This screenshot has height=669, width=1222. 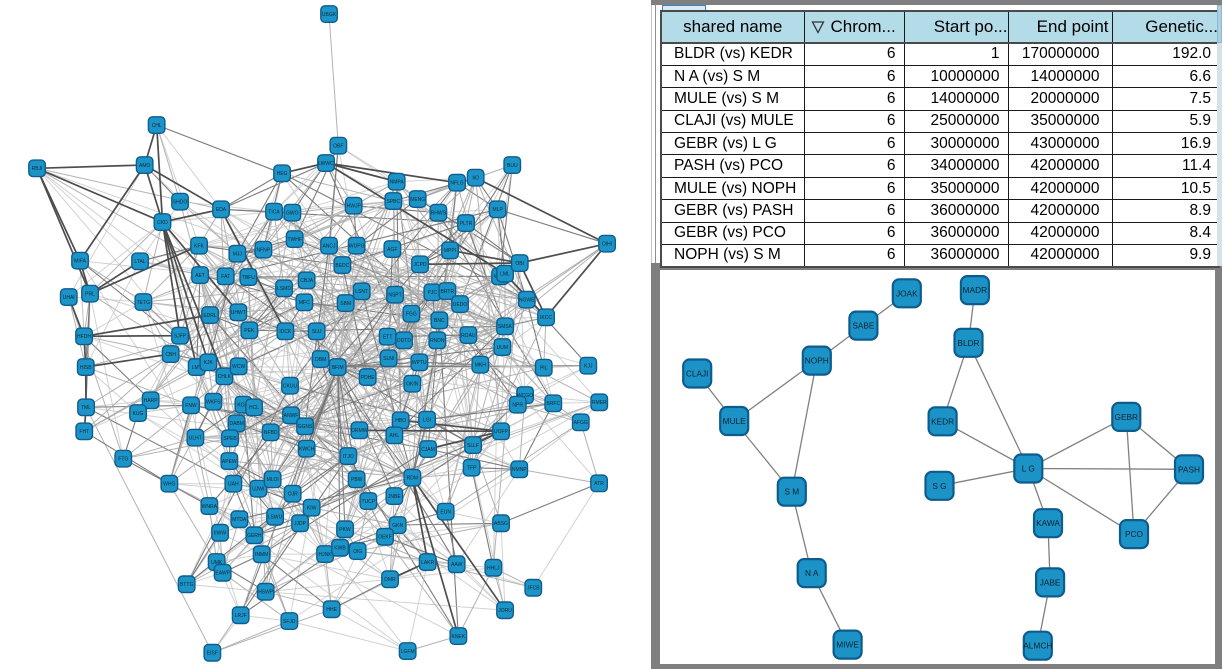 I want to click on svg-text: PIL, so click(x=544, y=369).